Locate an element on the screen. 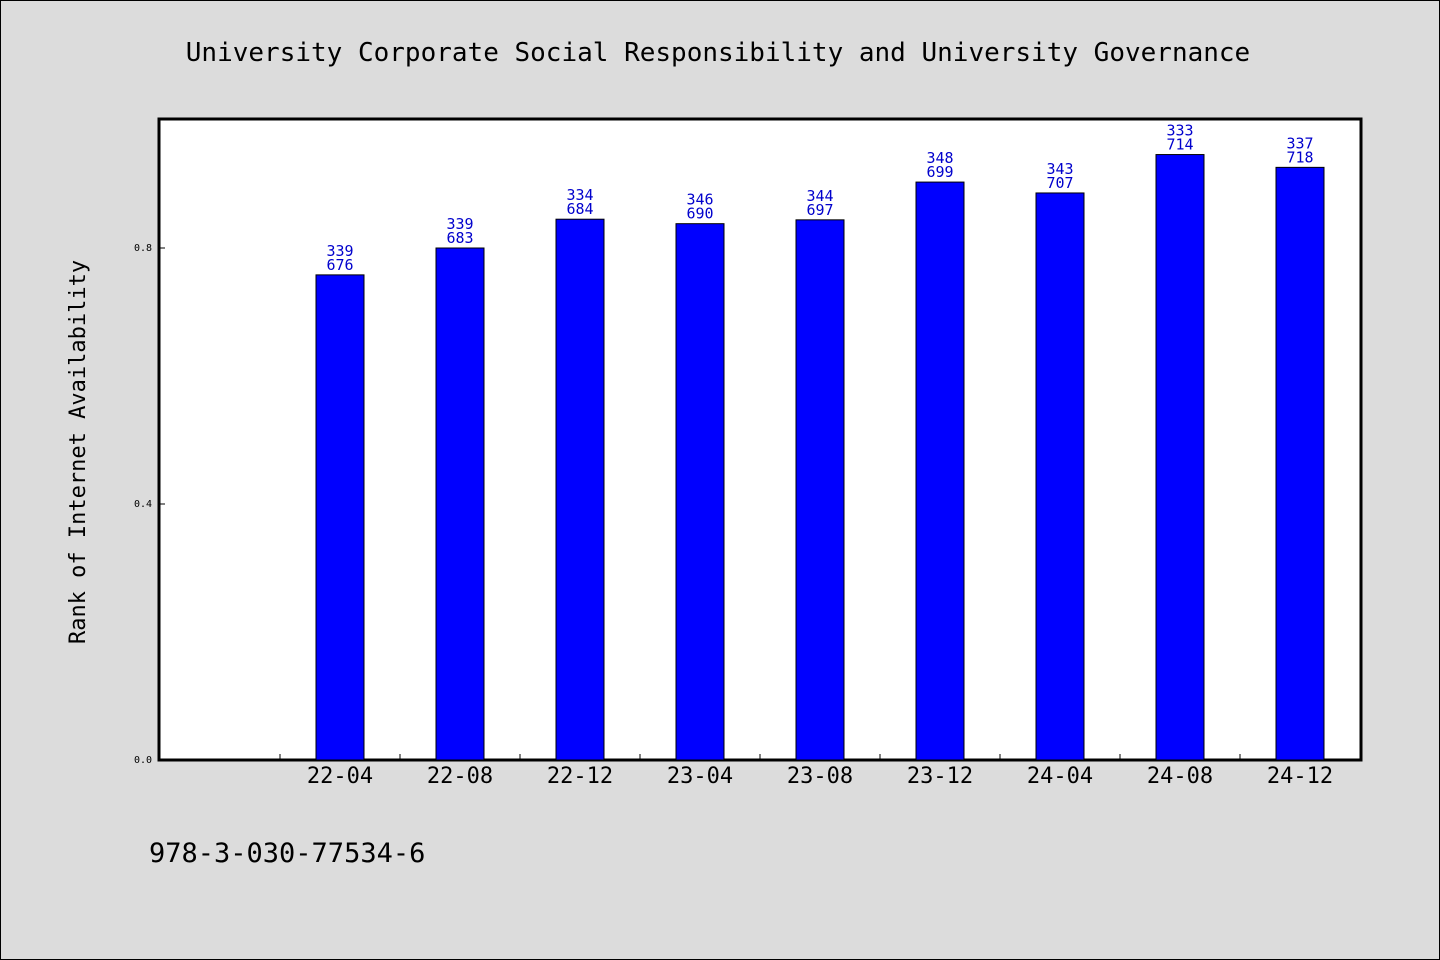  data-label-23-04-1: 346 is located at coordinates (699, 200).